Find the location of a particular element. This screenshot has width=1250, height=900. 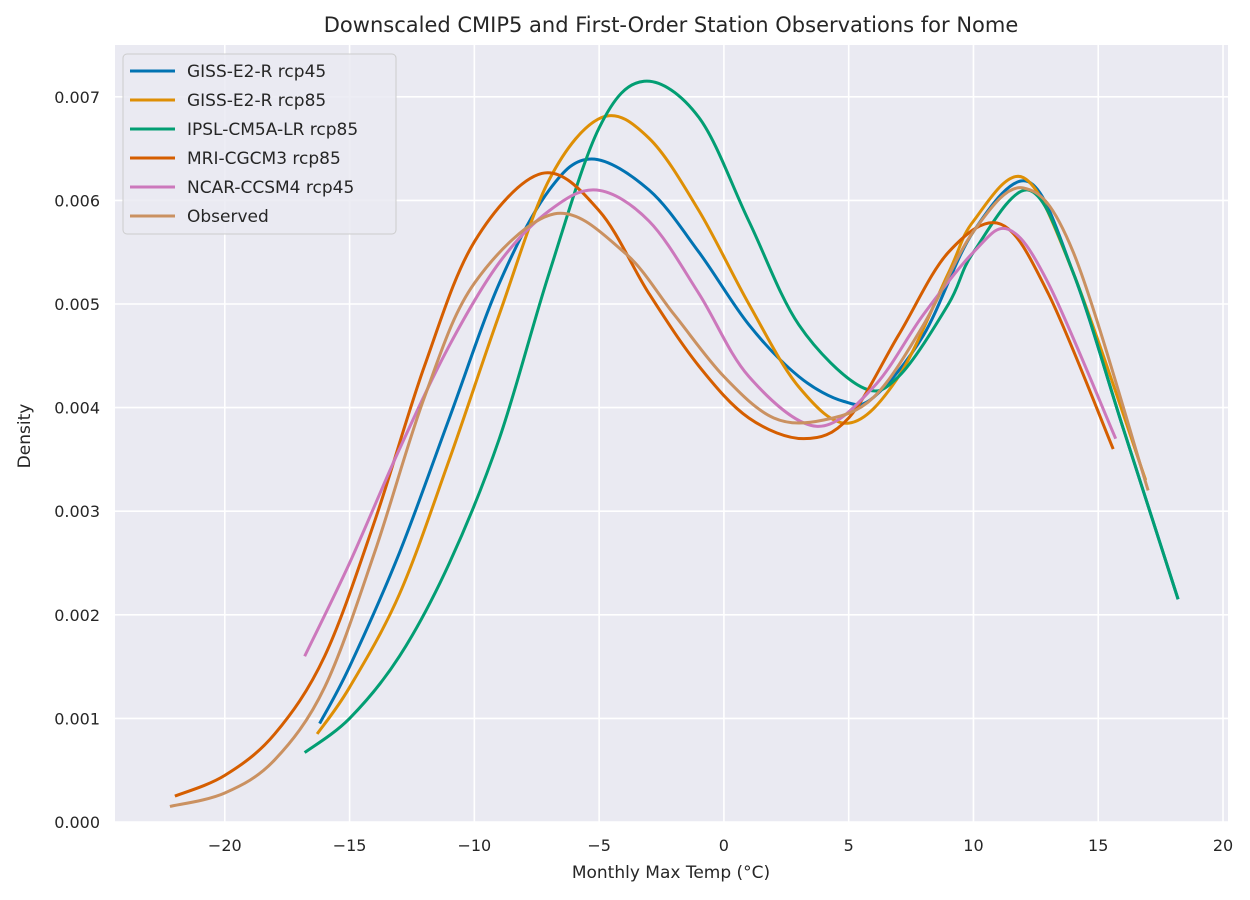

x-tick-label: 20 is located at coordinates (1223, 845).